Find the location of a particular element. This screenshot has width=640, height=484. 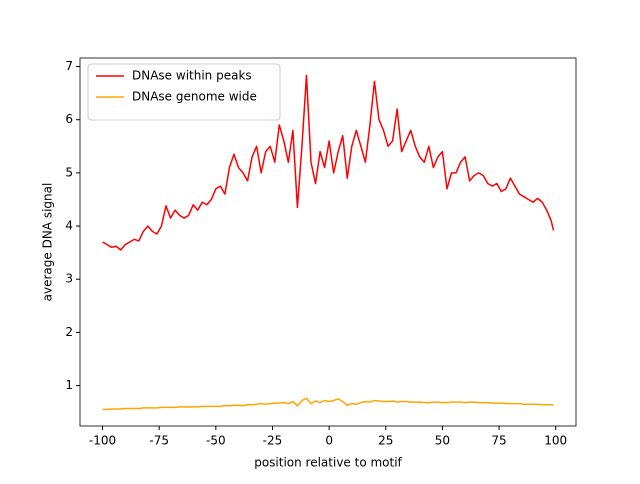

y-tick-label: 2 is located at coordinates (69, 332).